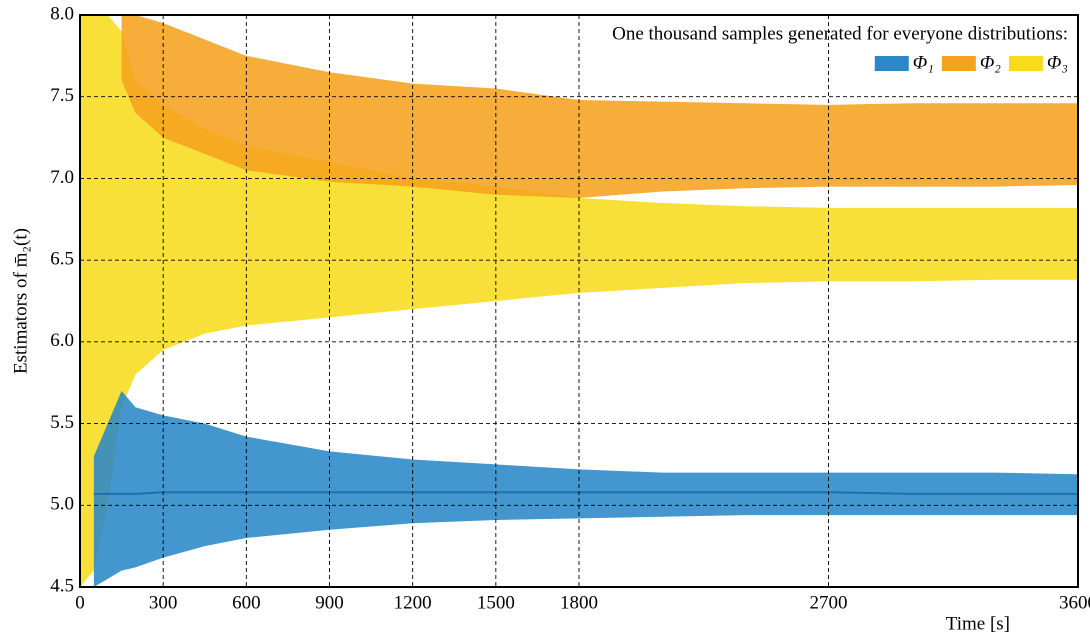  What do you see at coordinates (1074, 602) in the screenshot?
I see `x-tick-label: 3600` at bounding box center [1074, 602].